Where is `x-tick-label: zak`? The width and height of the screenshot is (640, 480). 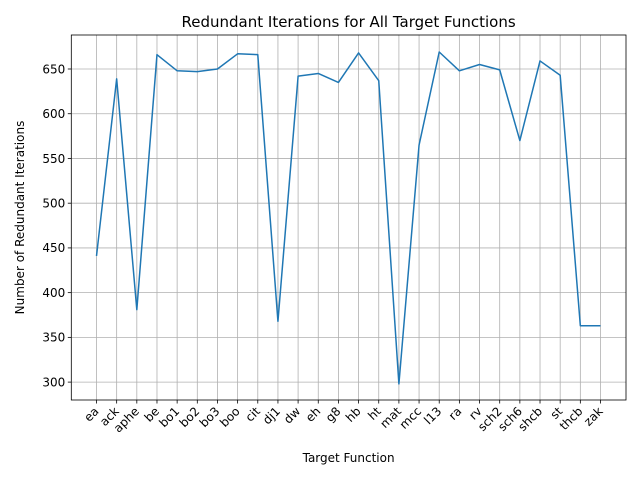 x-tick-label: zak is located at coordinates (593, 416).